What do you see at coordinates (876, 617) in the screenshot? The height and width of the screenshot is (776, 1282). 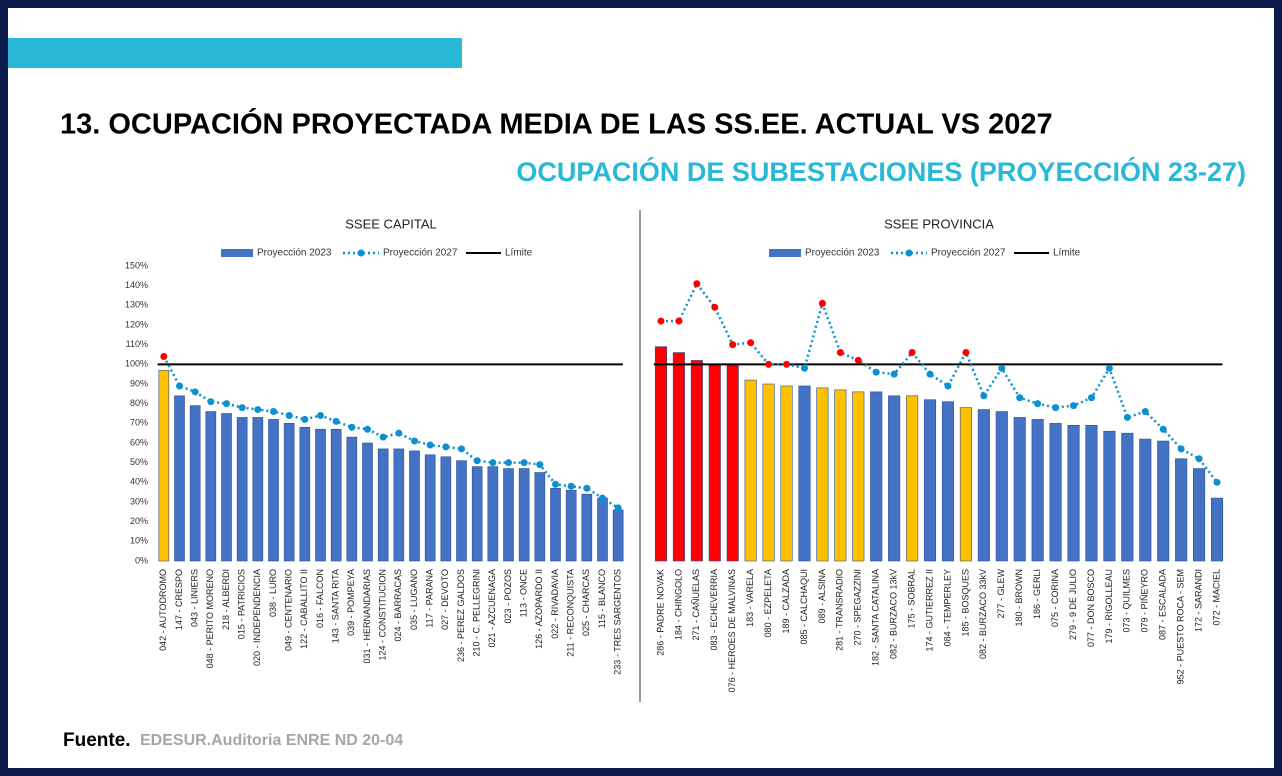 I see `x-tick-label: 182 - SANTA CATALINA` at bounding box center [876, 617].